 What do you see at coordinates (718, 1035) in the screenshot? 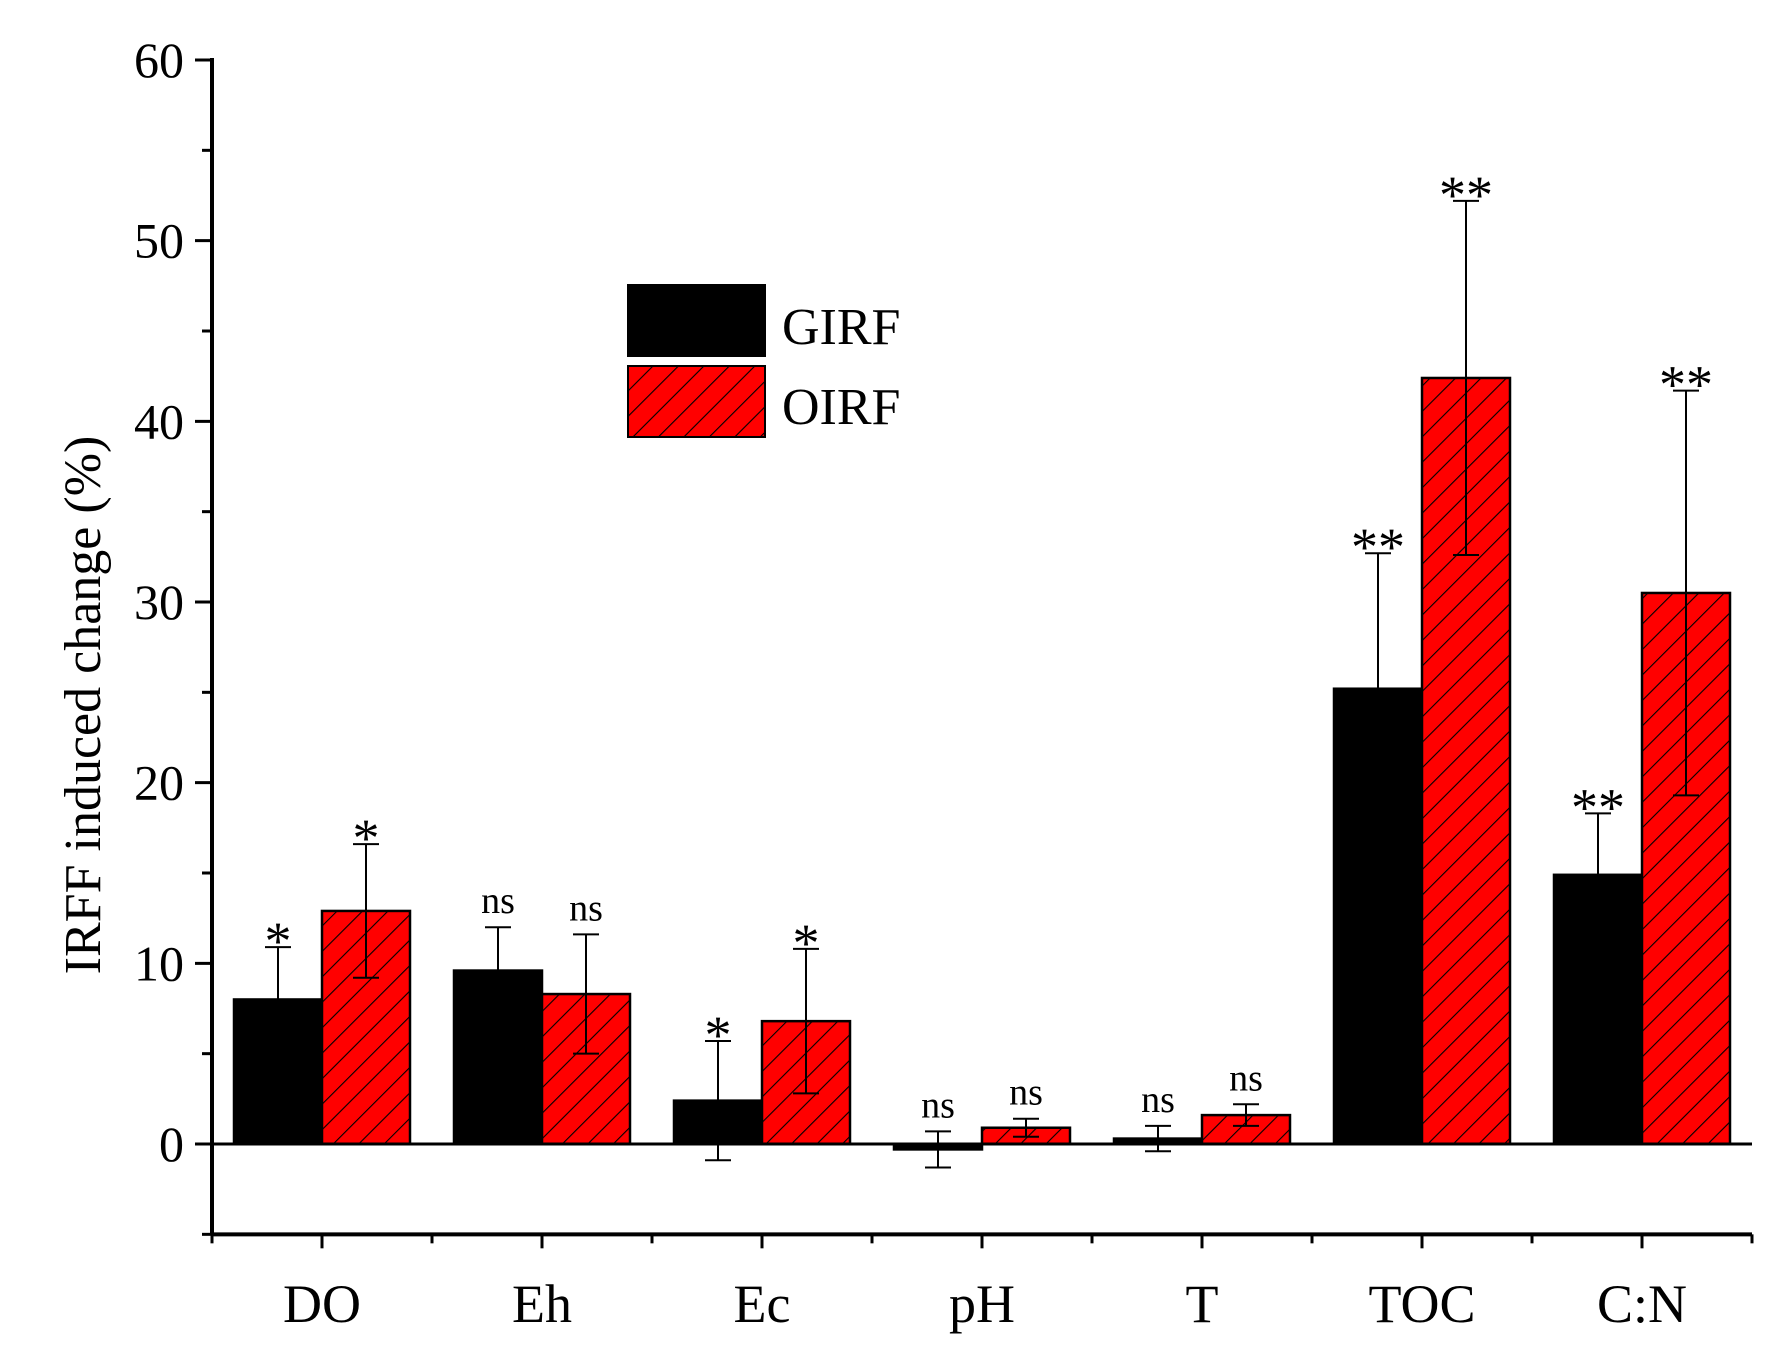
I see `significance-label-girf-ec: *` at bounding box center [718, 1035].